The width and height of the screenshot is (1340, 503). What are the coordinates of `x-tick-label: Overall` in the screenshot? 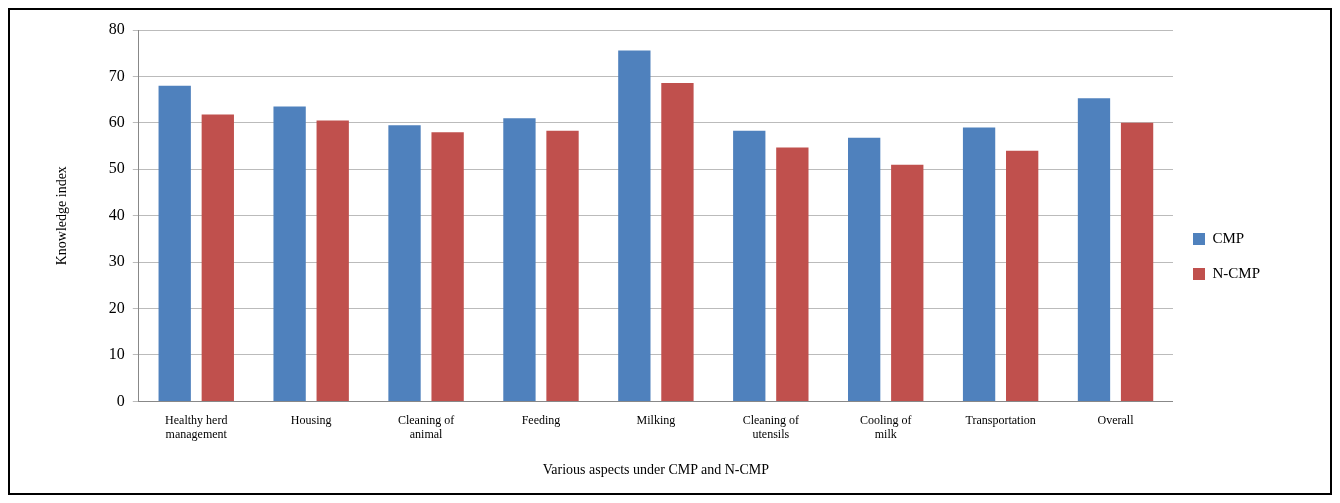 It's located at (1116, 419).